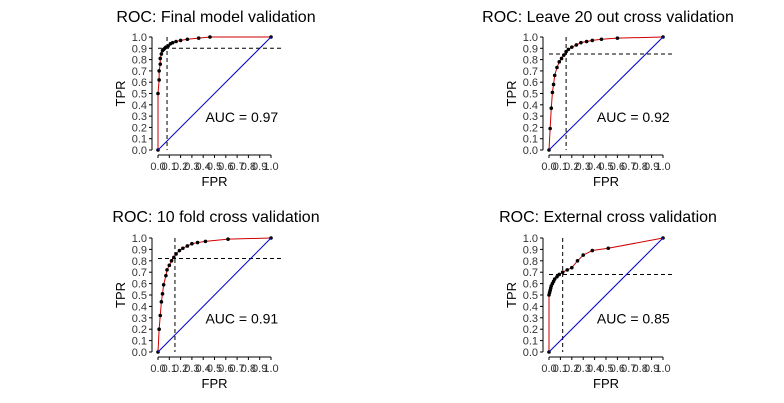  Describe the element at coordinates (608, 217) in the screenshot. I see `panel-title: ROC: External cross validation` at that location.